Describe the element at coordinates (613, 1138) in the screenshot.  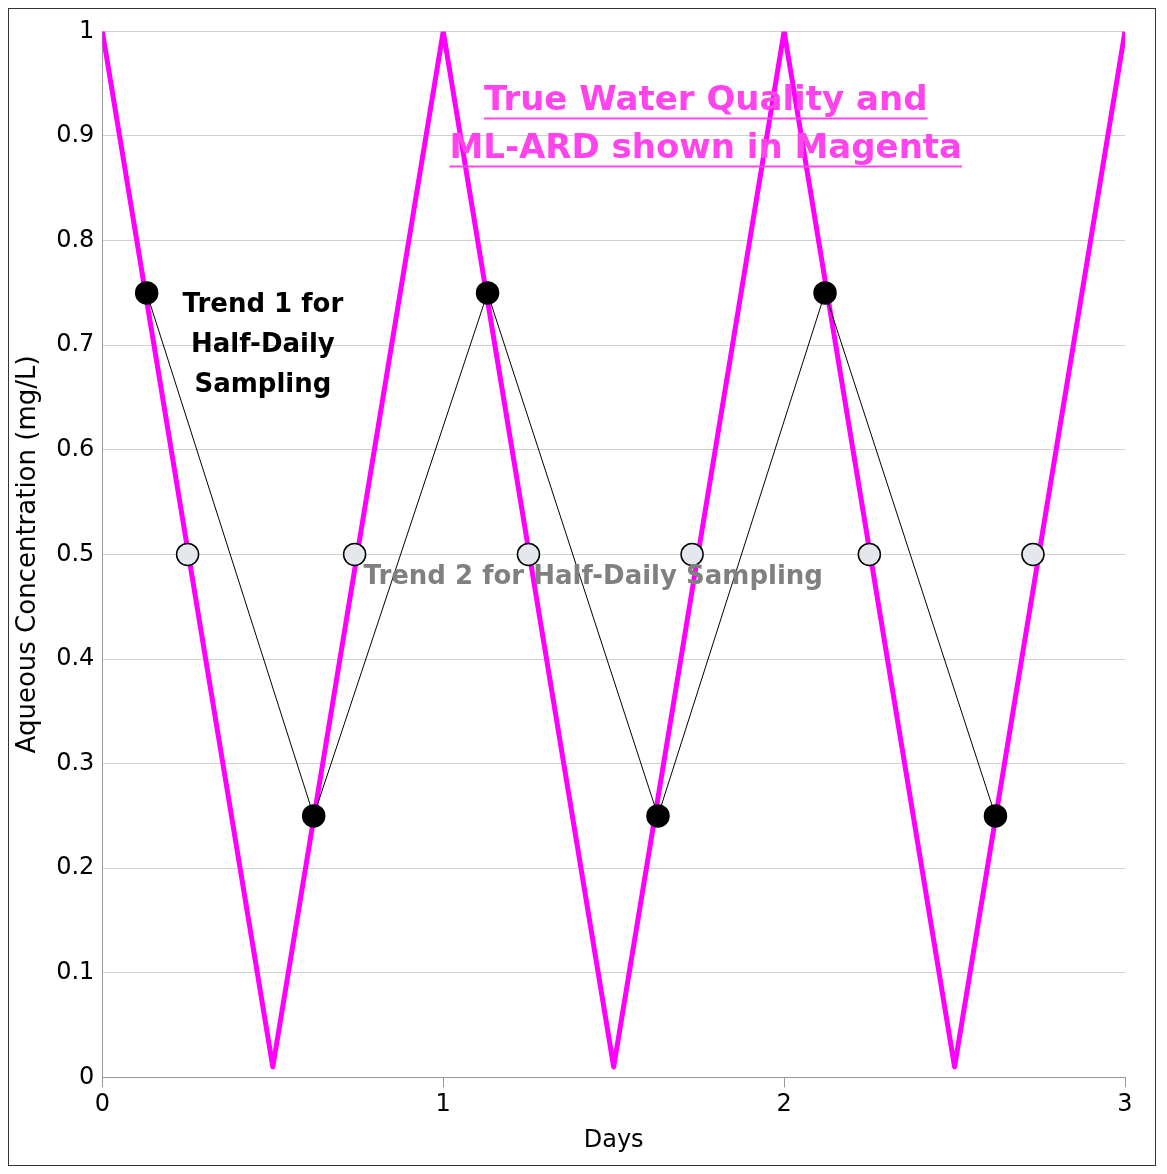
I see `x-axis-title: Days` at that location.